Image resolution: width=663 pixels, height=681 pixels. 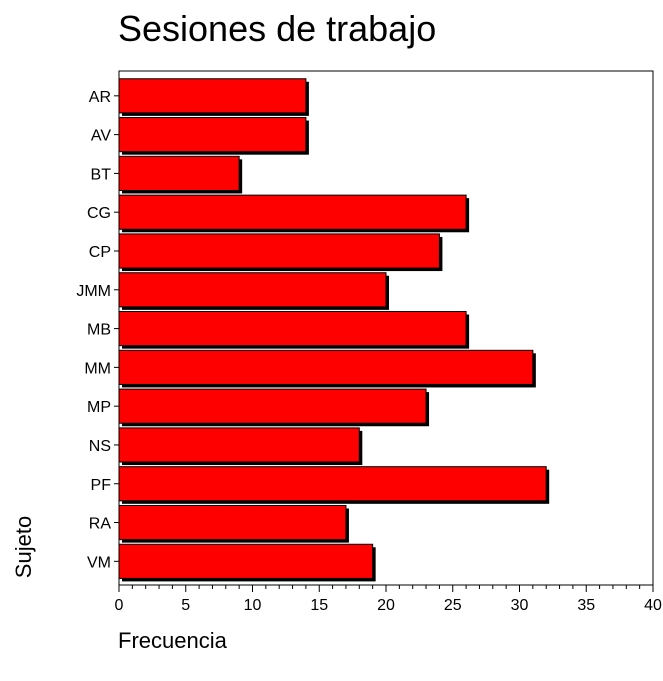 What do you see at coordinates (326, 367) in the screenshot?
I see `bar-mm` at bounding box center [326, 367].